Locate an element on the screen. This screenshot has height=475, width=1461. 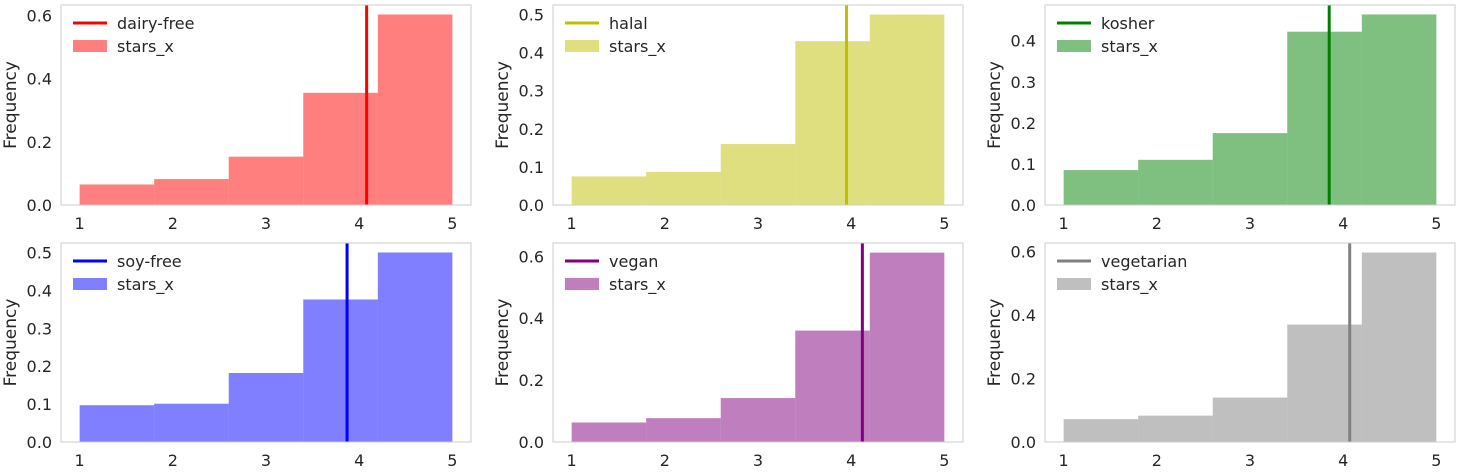
legend-line-label: vegetarian is located at coordinates (1144, 261).